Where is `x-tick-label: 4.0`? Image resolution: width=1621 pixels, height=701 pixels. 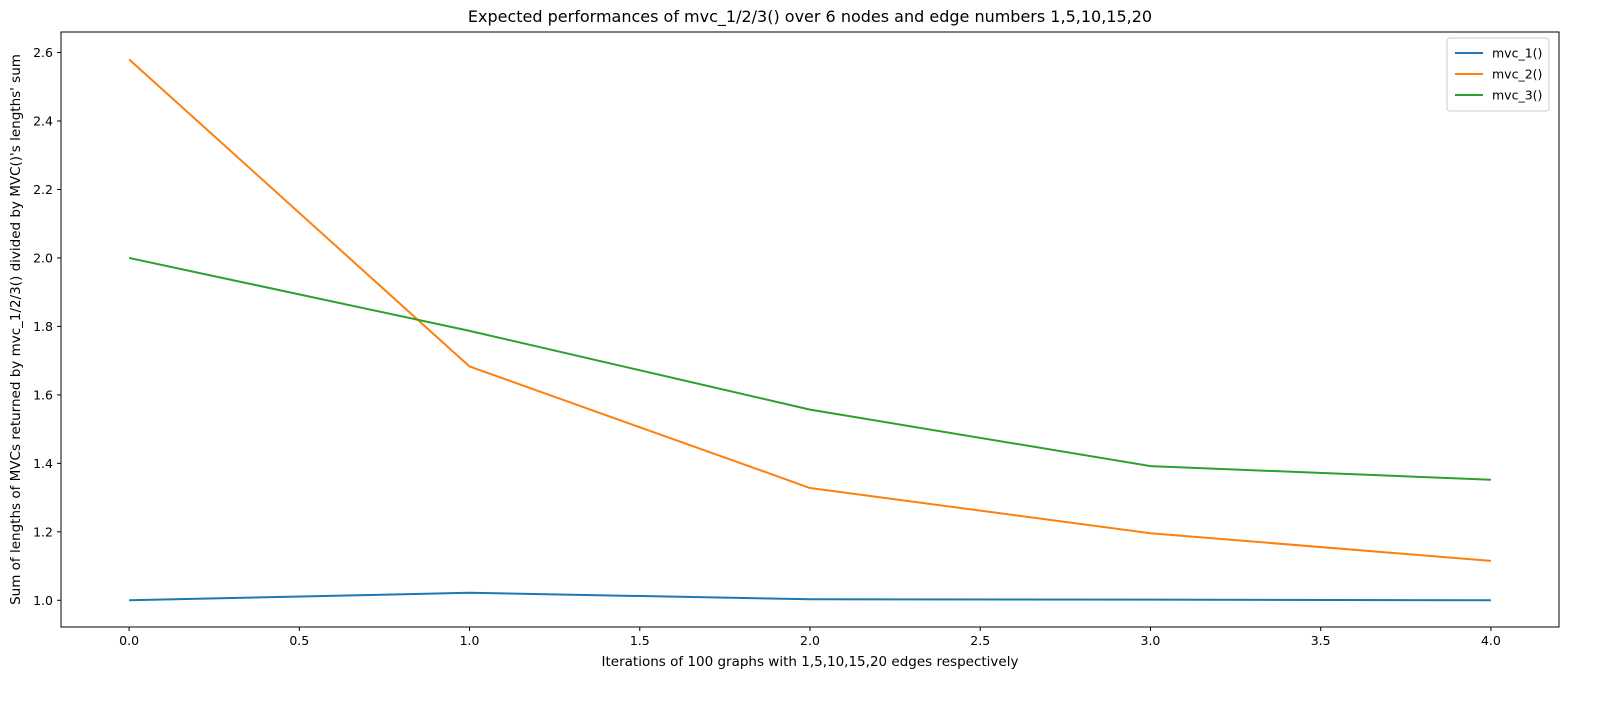
x-tick-label: 4.0 is located at coordinates (1491, 640).